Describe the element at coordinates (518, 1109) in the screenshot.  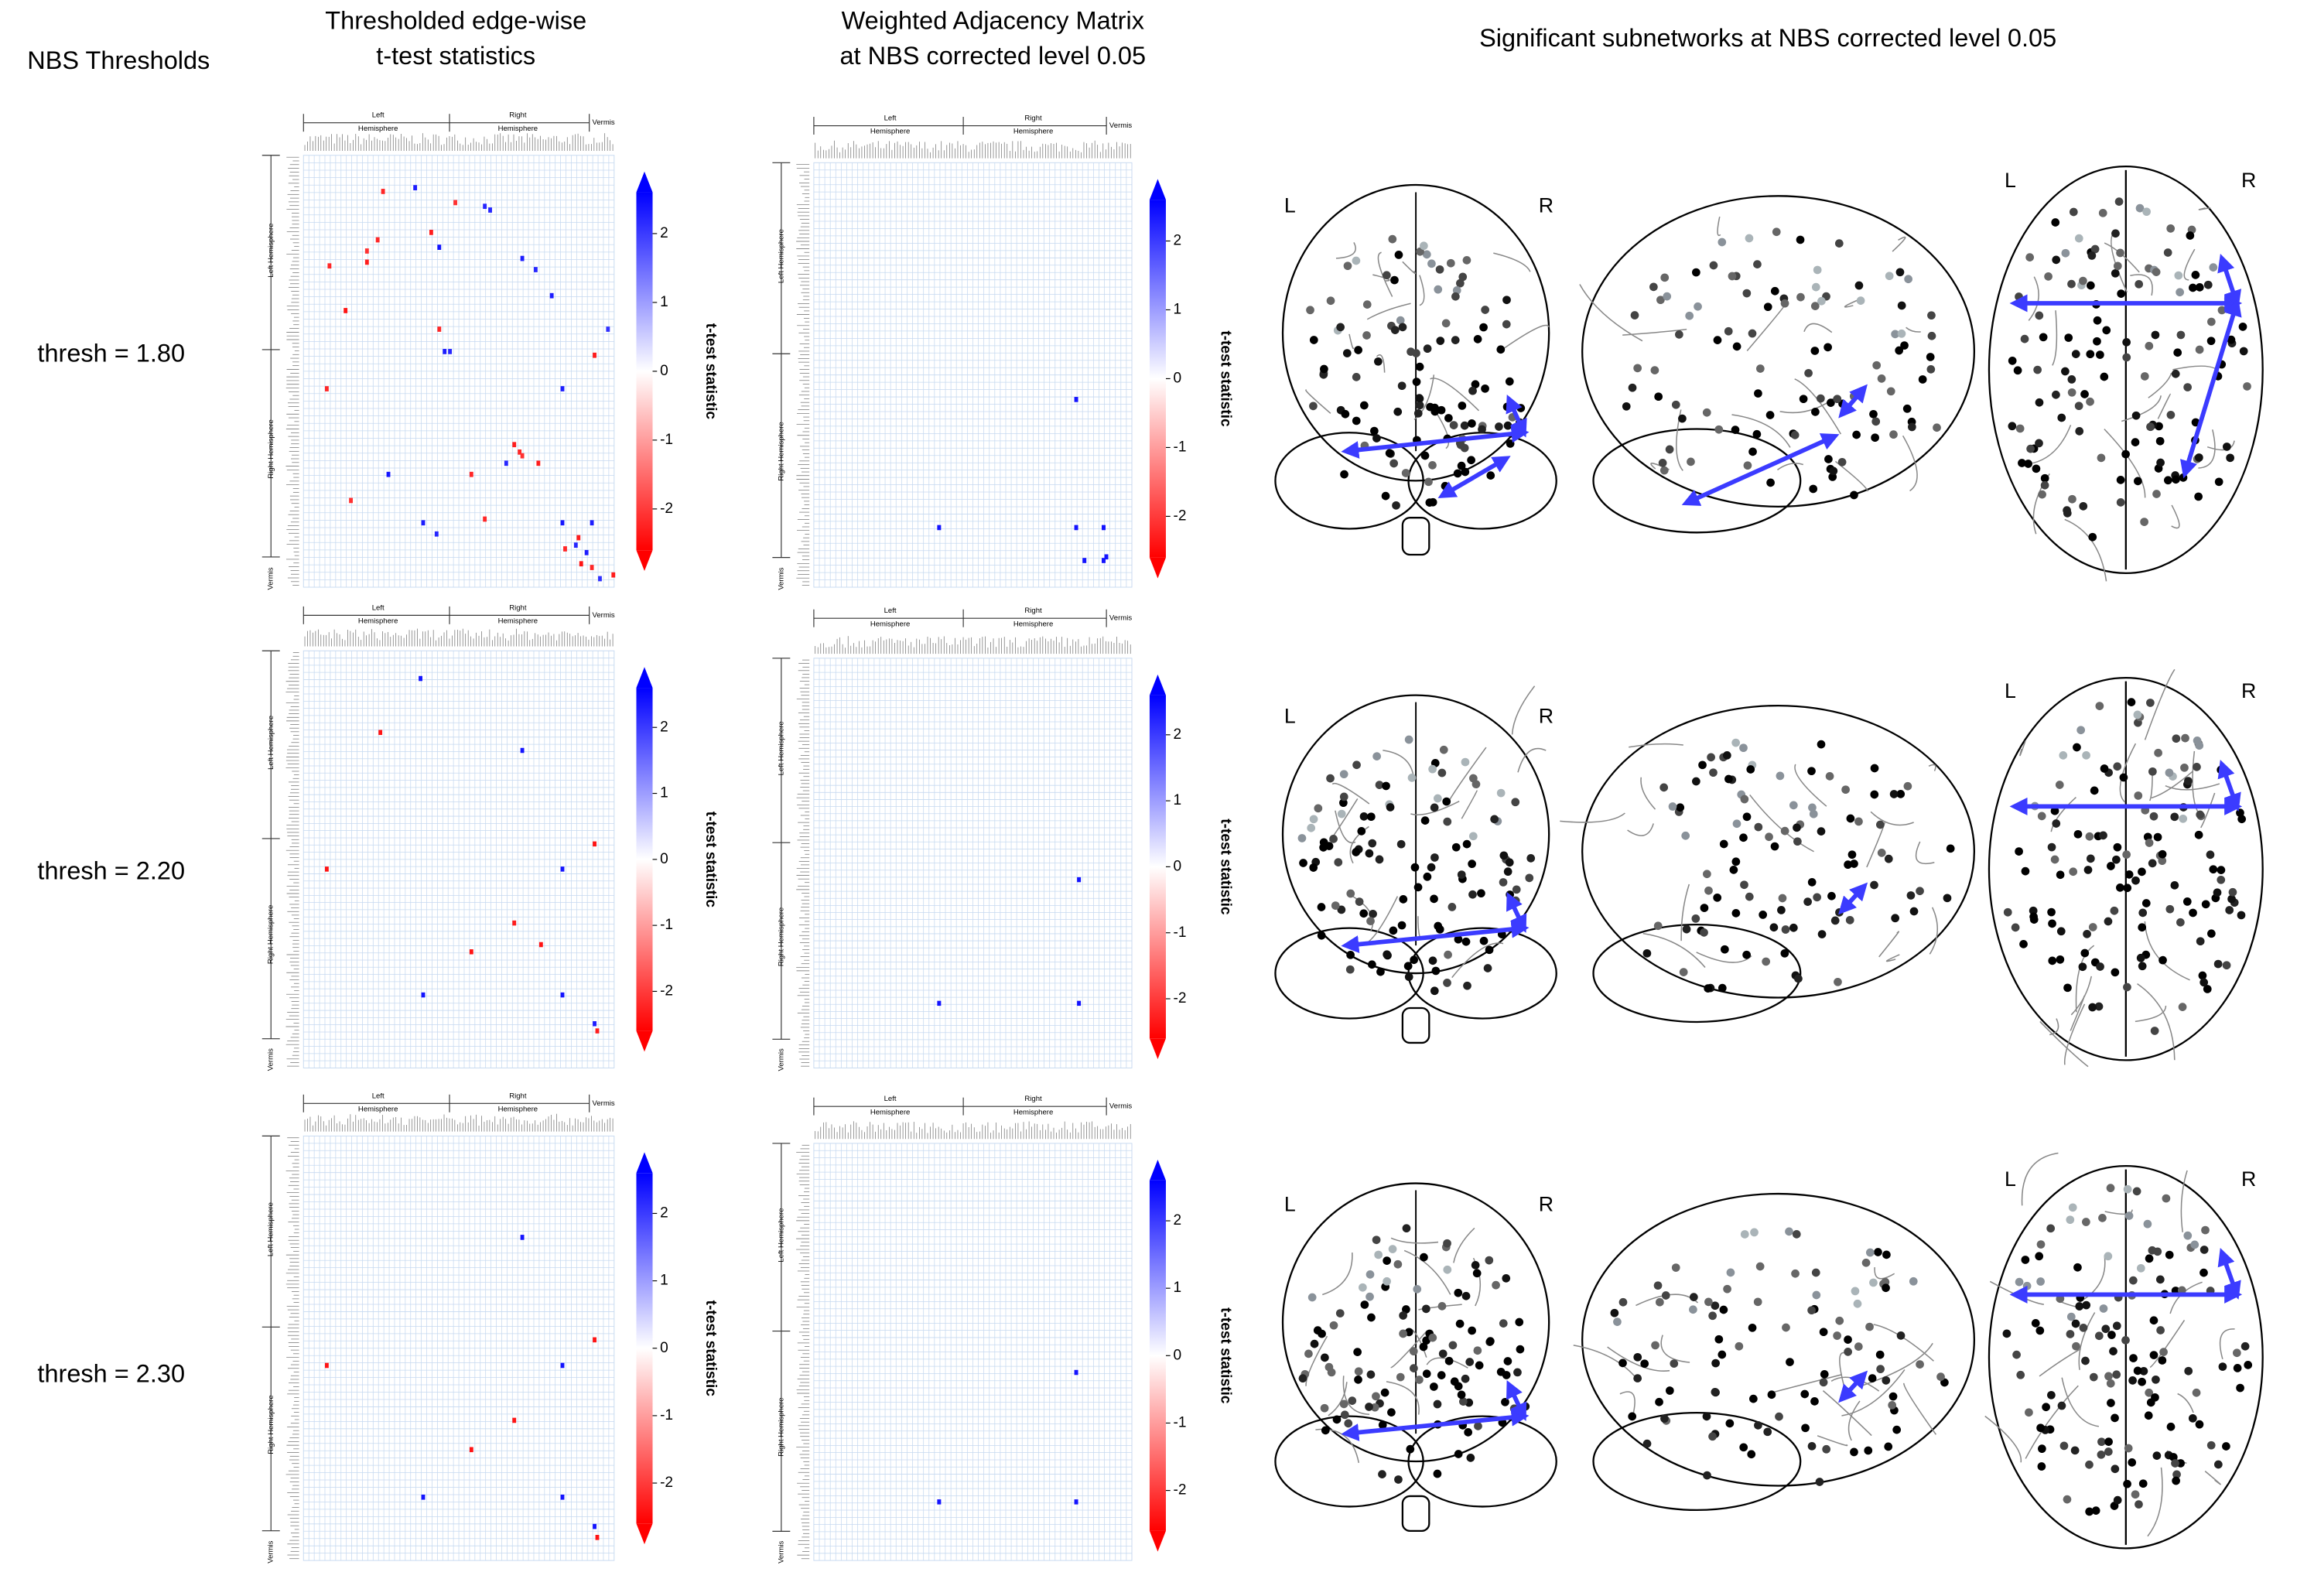
I see `column-group-label: Hemisphere` at that location.